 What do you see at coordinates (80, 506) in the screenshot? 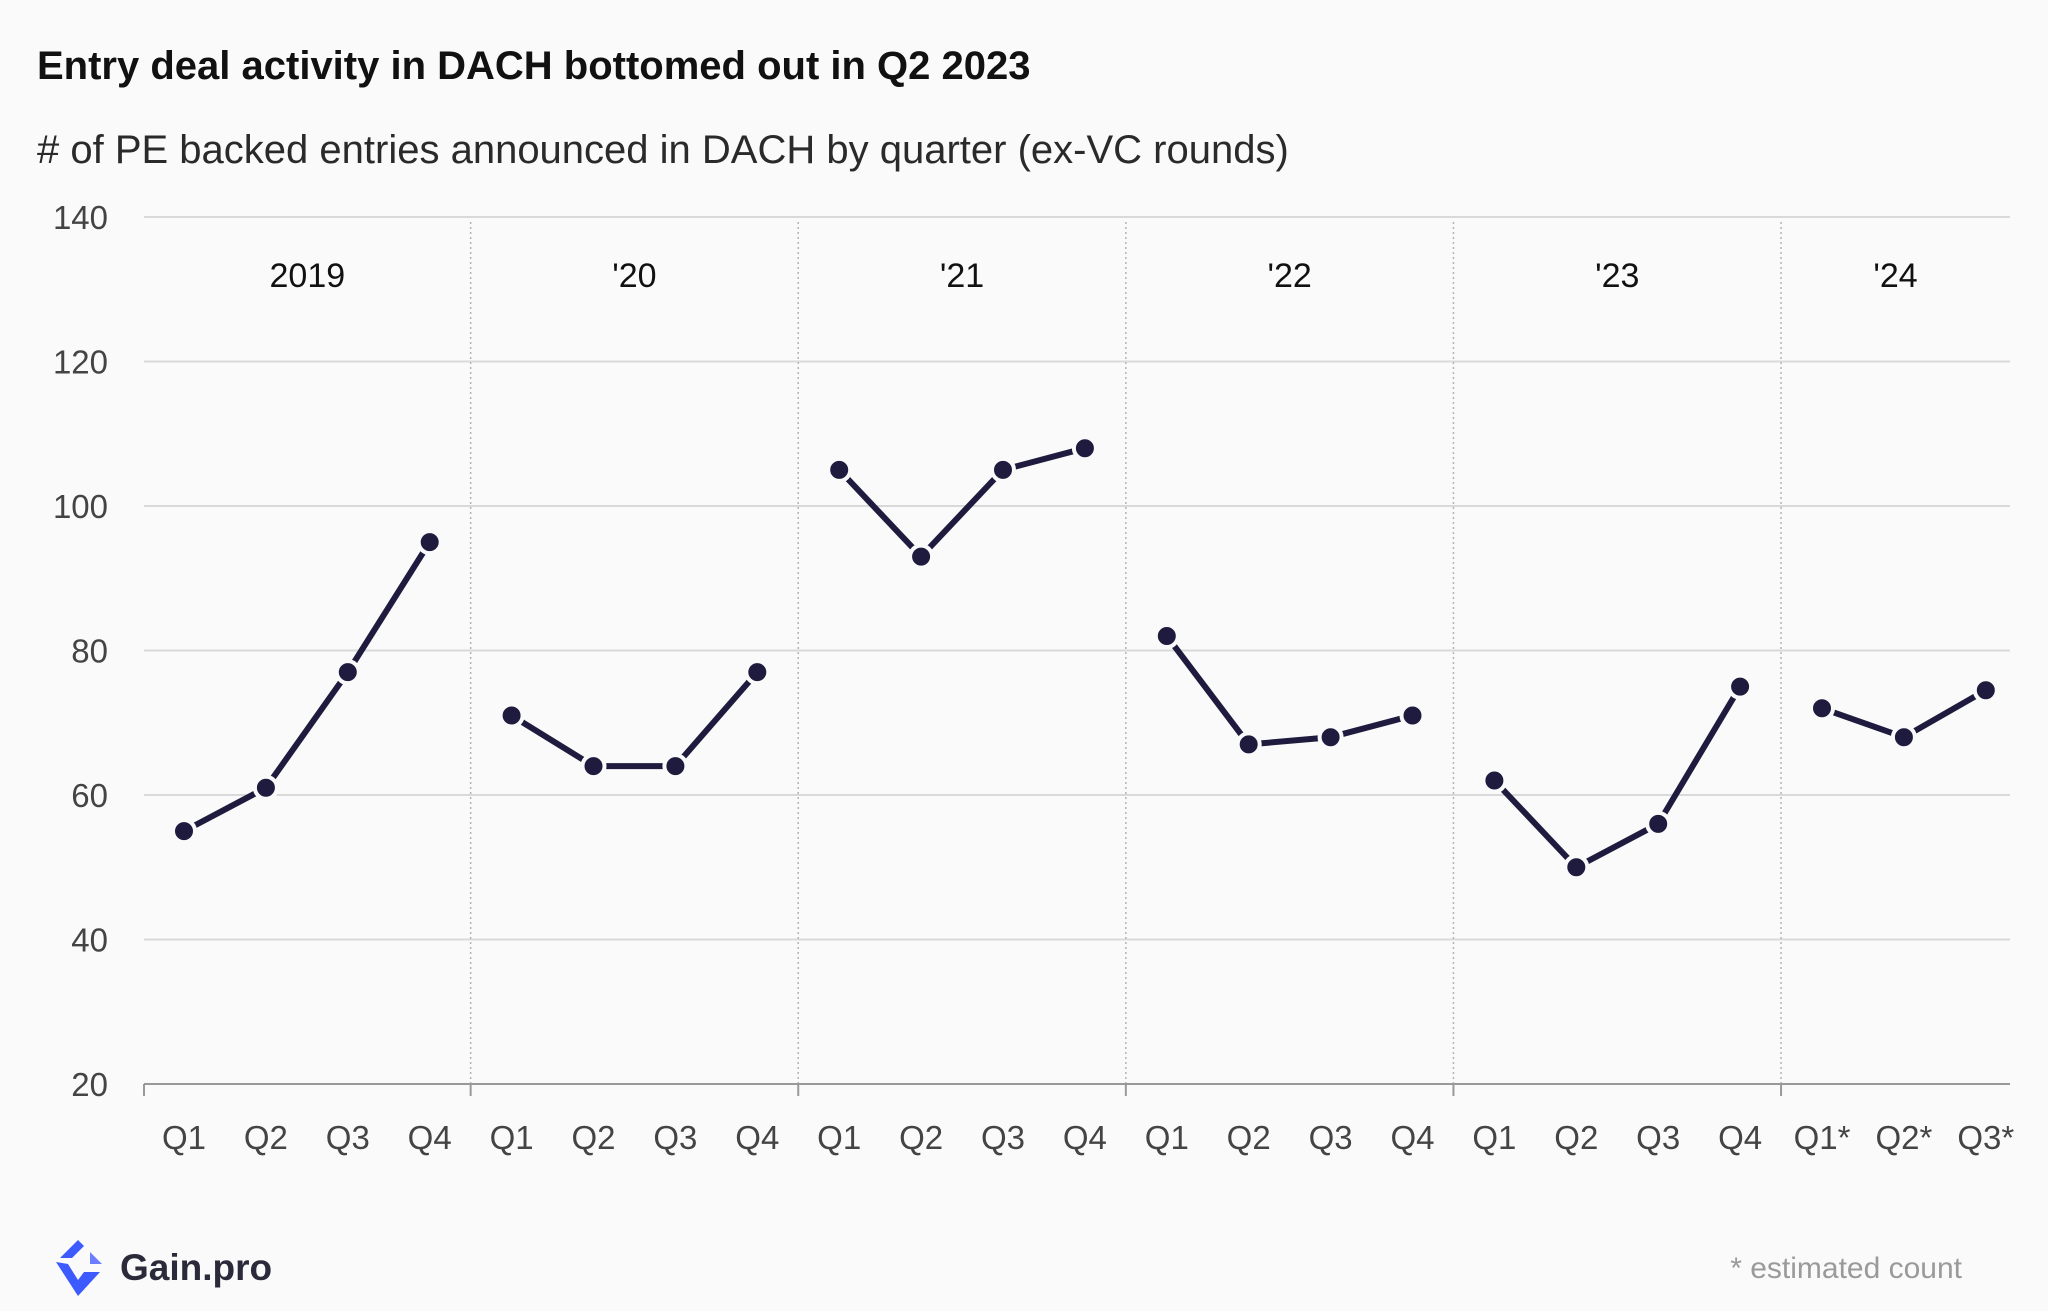
I see `y-tick-label: 100` at bounding box center [80, 506].